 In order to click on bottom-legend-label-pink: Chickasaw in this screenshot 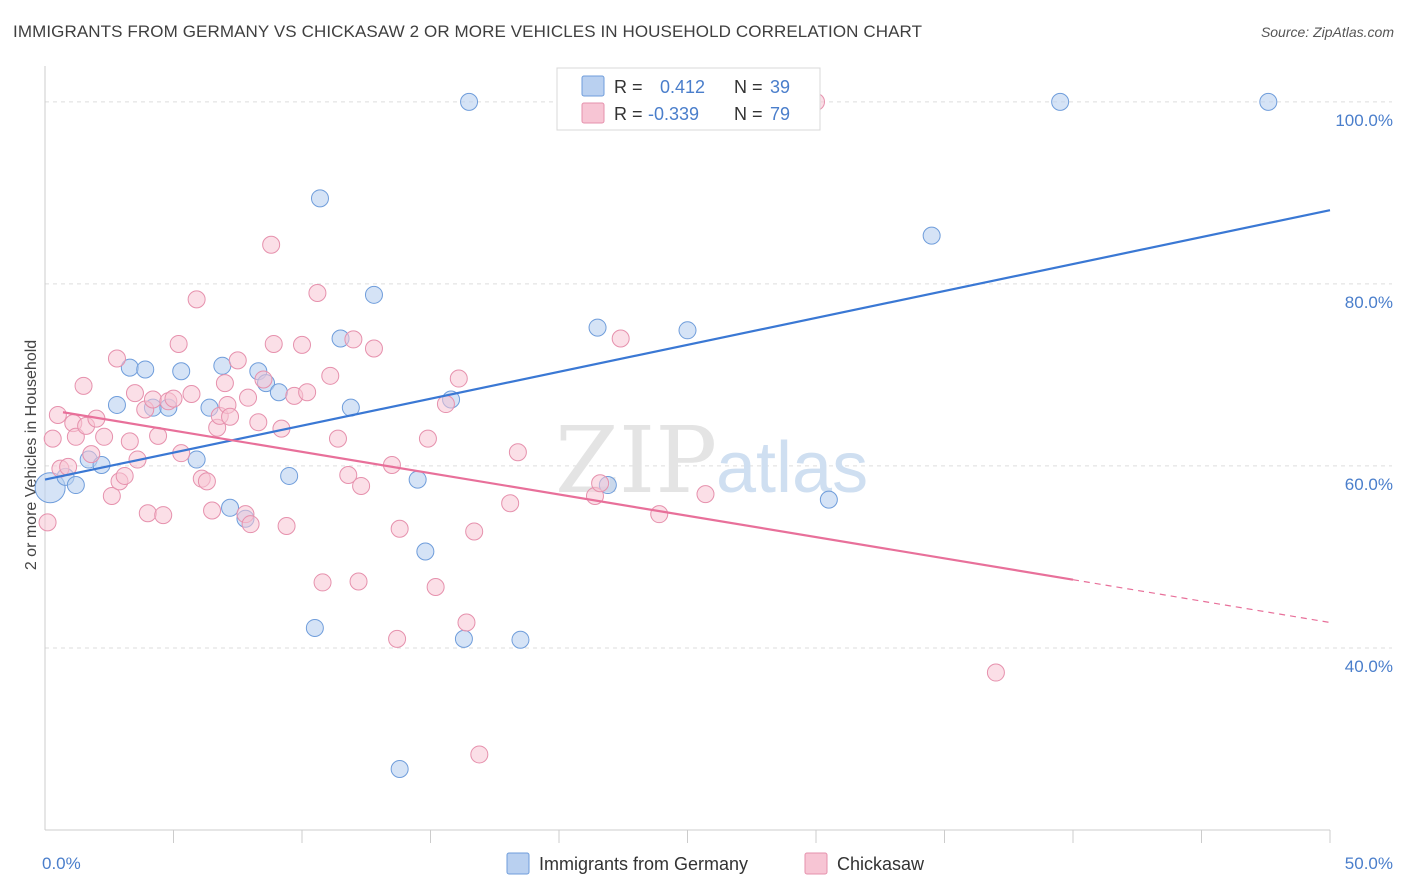, I will do `click(881, 864)`.